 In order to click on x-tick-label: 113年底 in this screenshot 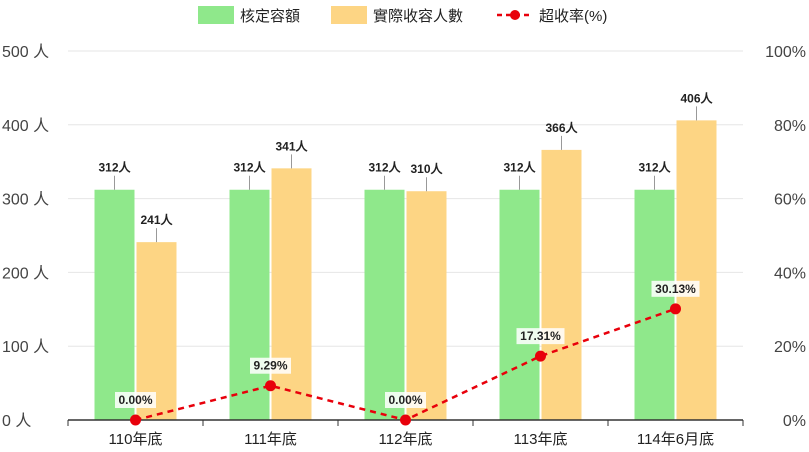, I will do `click(541, 439)`.